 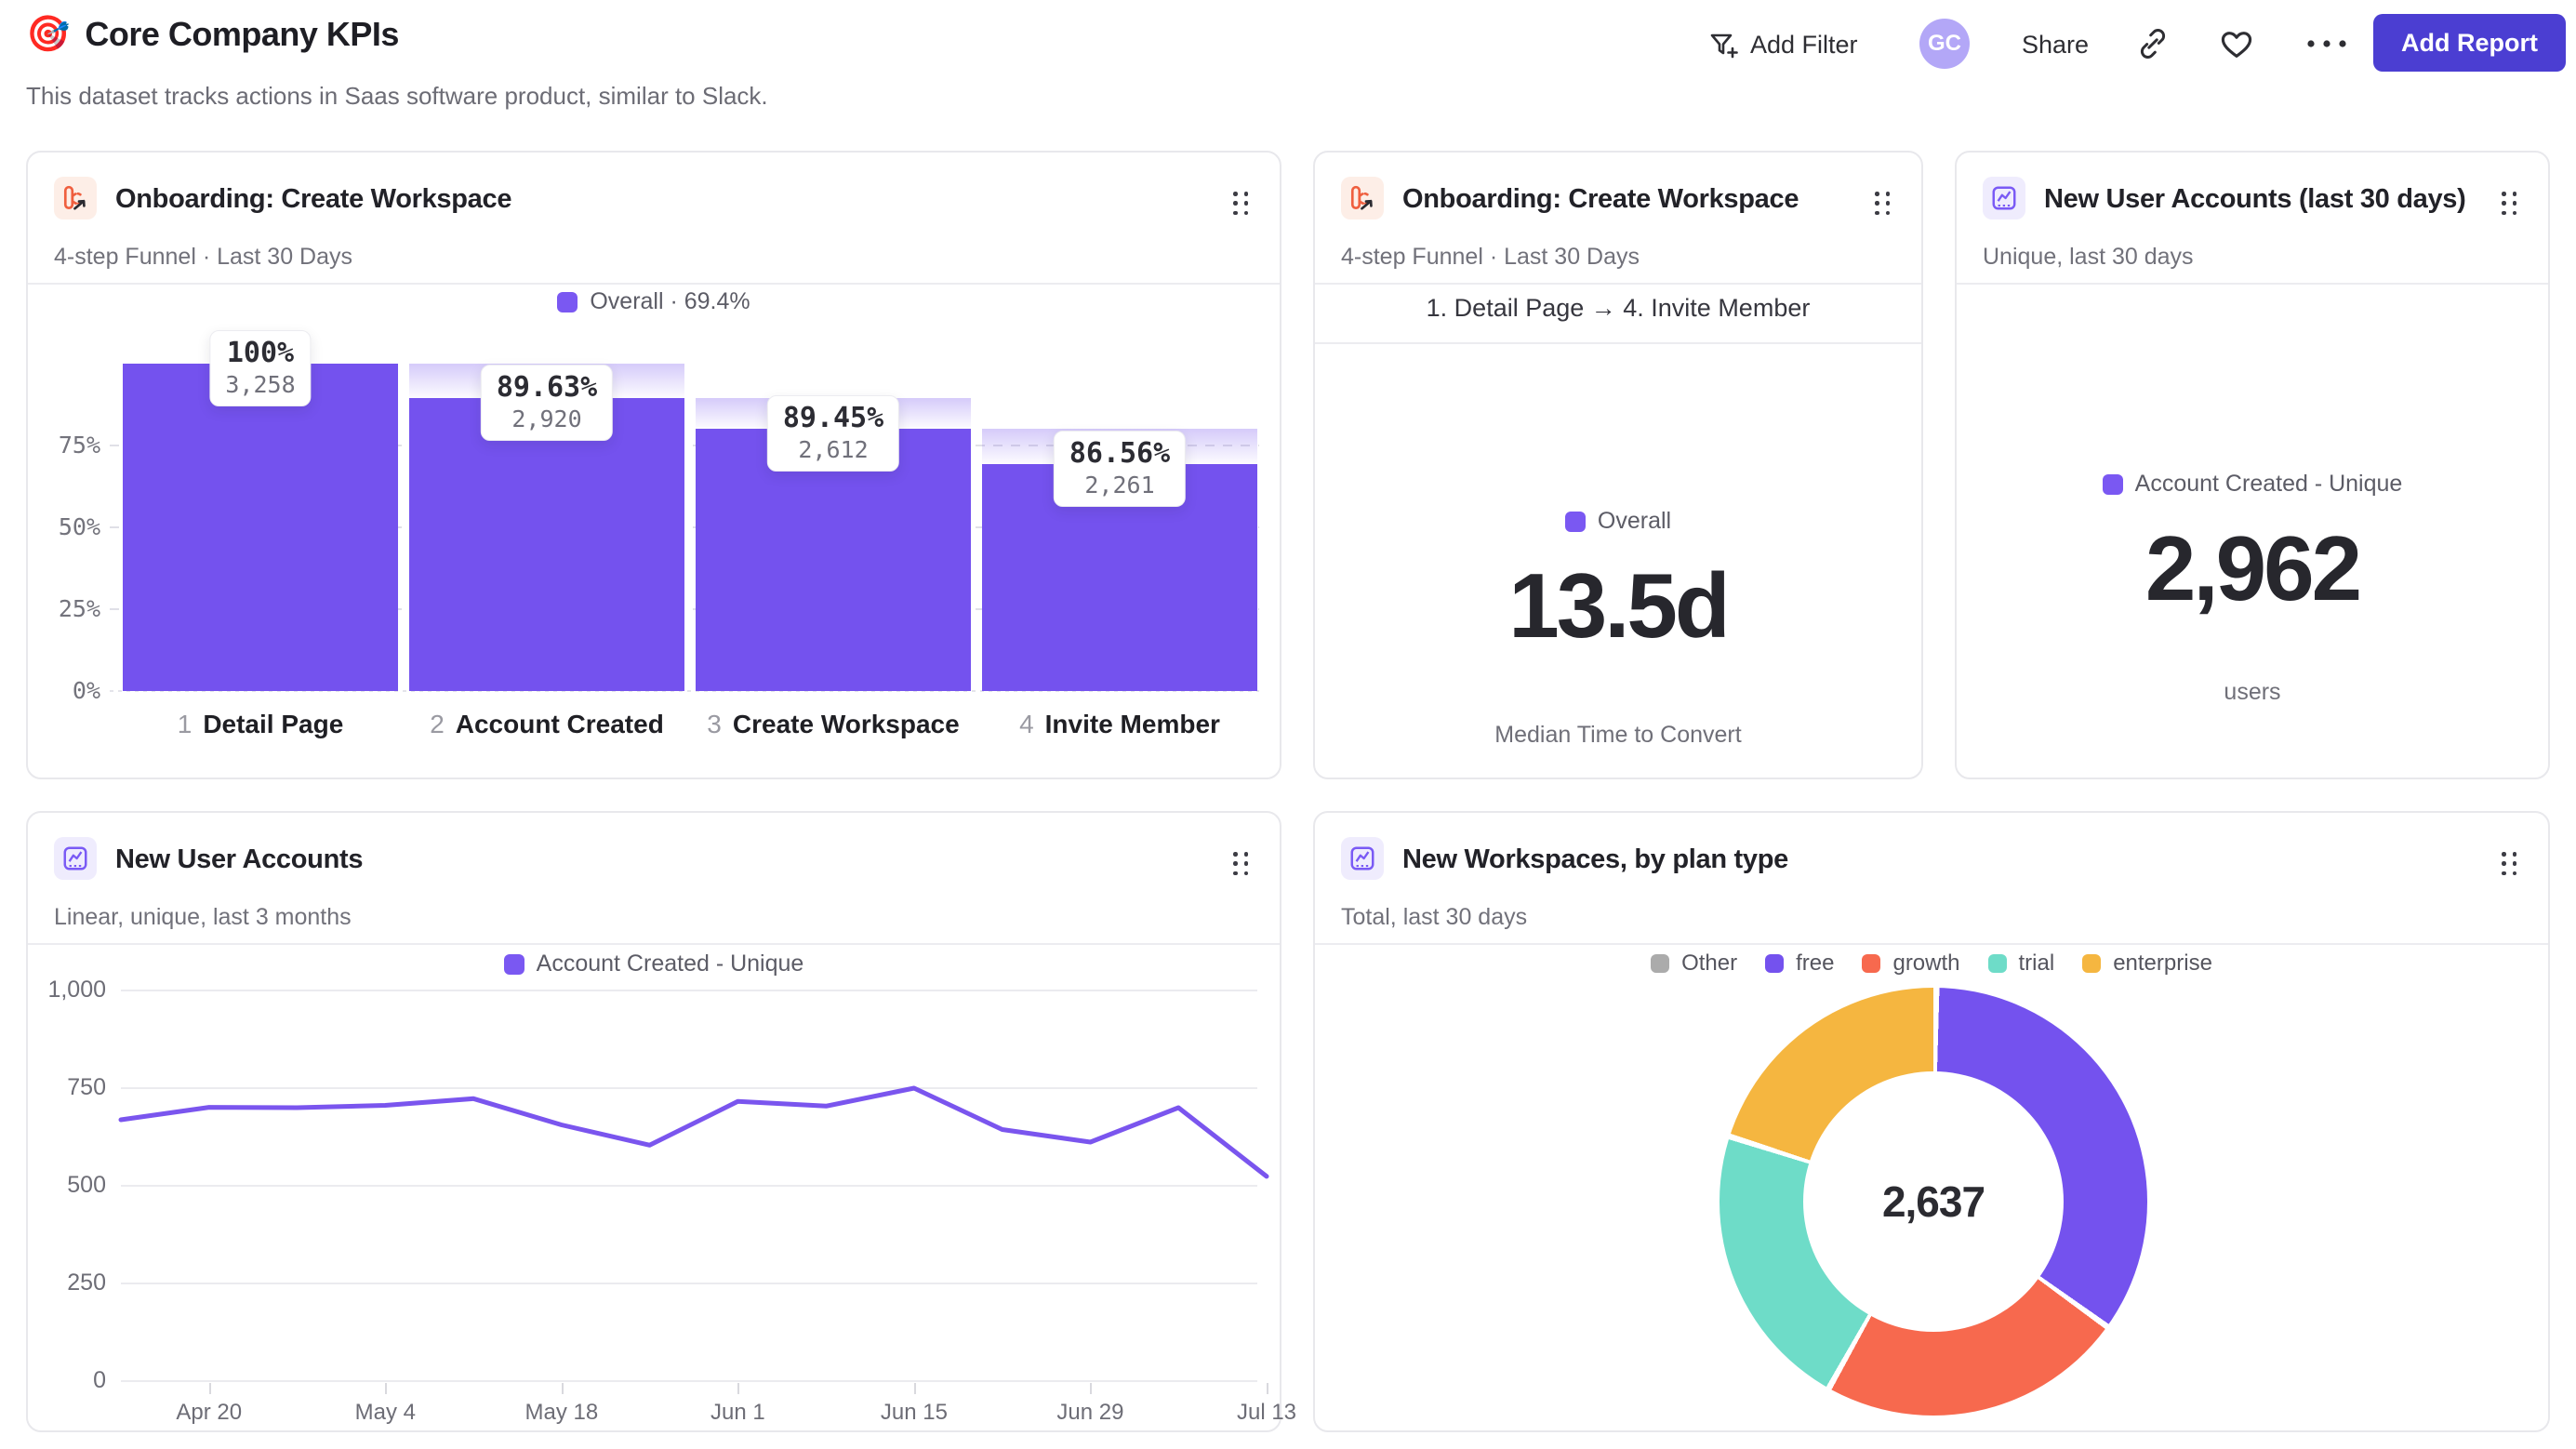 I want to click on add-report-button: Add Report, so click(x=2469, y=43).